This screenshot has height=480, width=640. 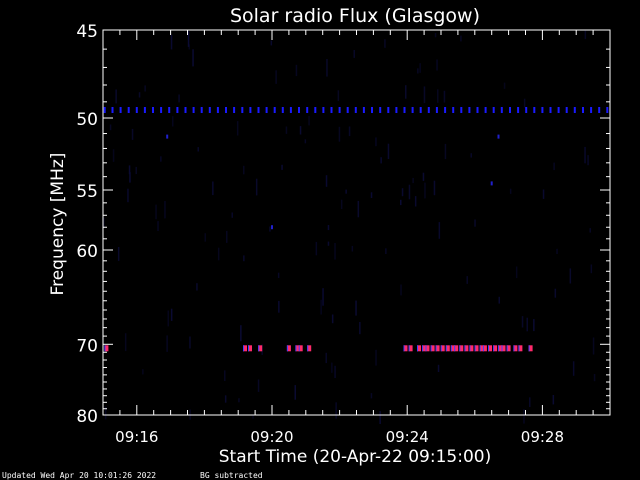 I want to click on x-tick-label: 09:24, so click(x=407, y=437).